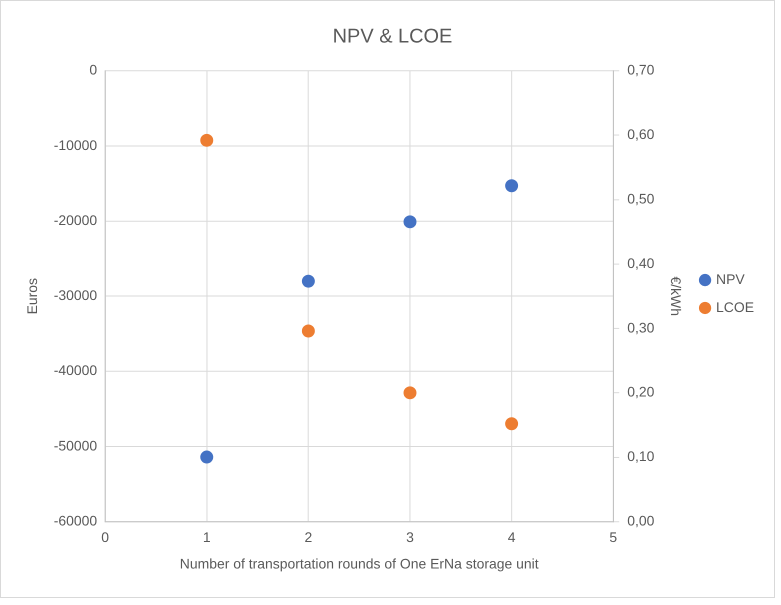 Image resolution: width=781 pixels, height=605 pixels. I want to click on y2-tick-label: 0,10, so click(641, 456).